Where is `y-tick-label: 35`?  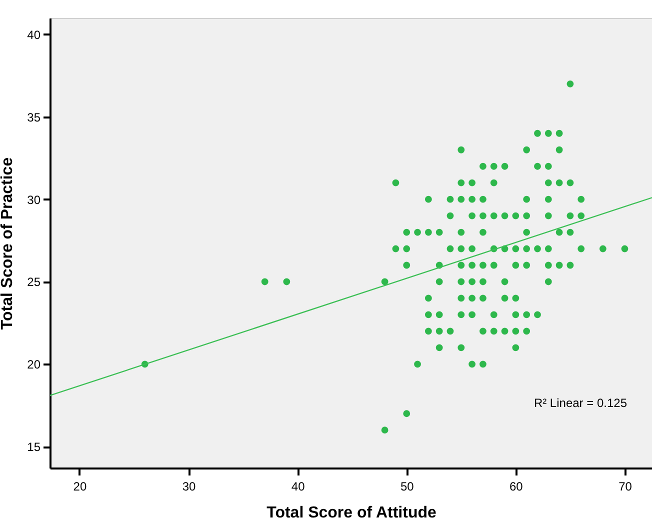 y-tick-label: 35 is located at coordinates (34, 117).